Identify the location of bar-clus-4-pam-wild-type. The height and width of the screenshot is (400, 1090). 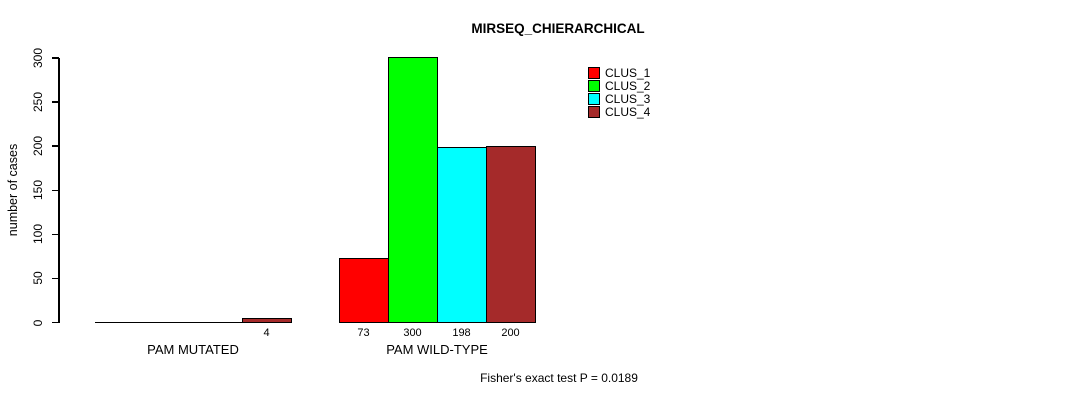
(511, 234).